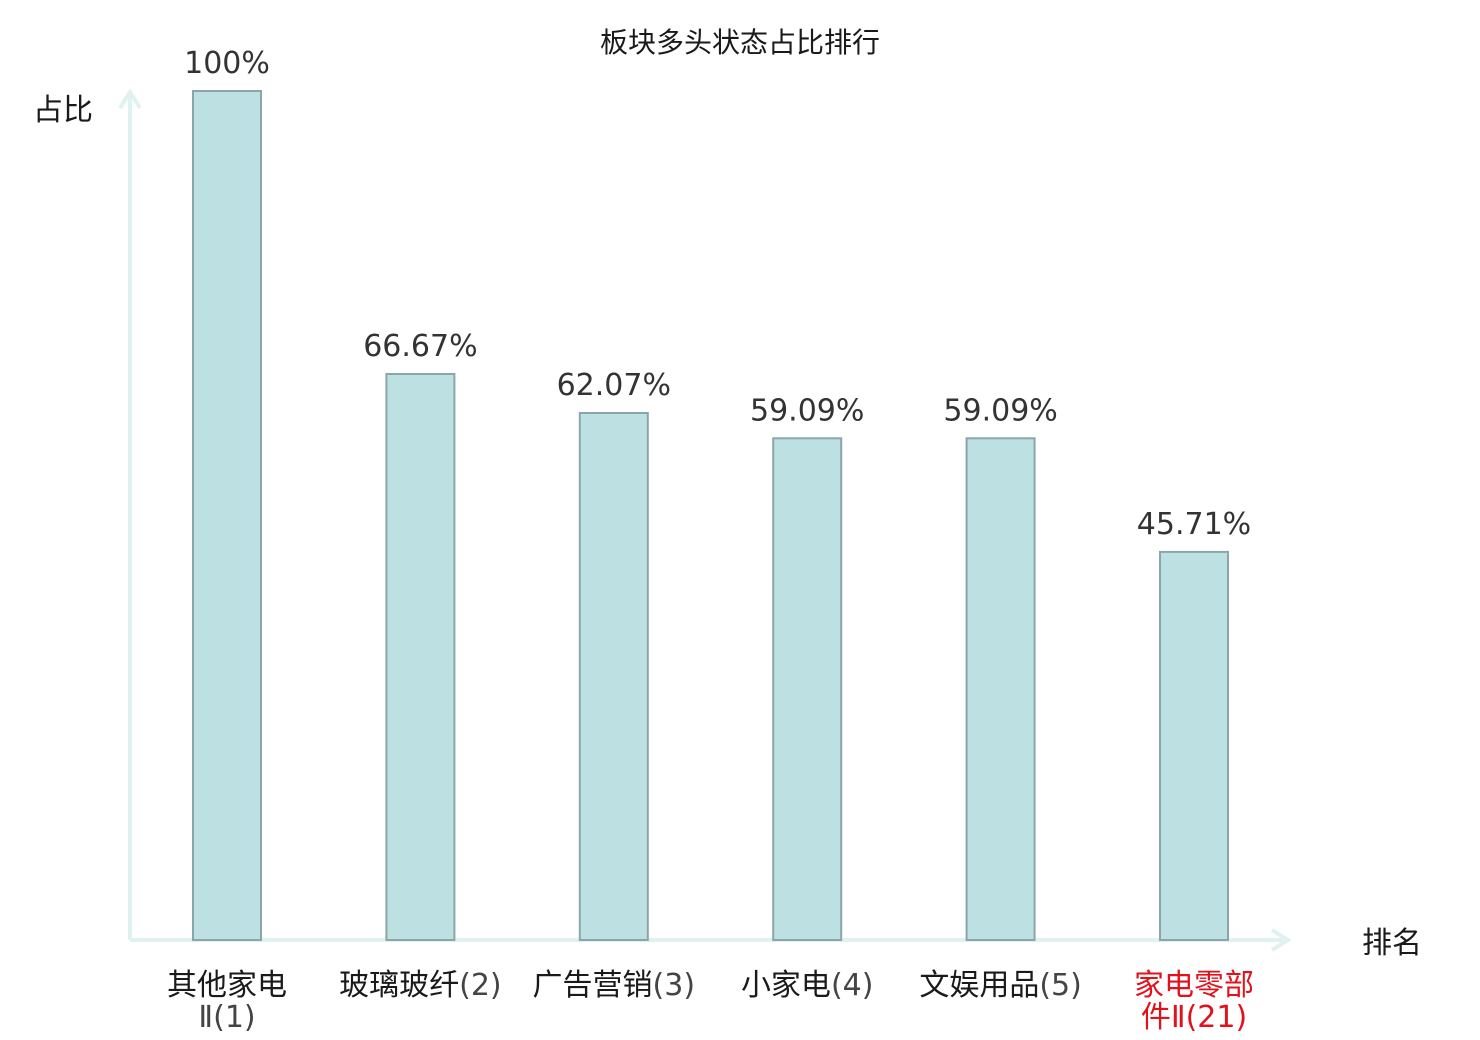  What do you see at coordinates (614, 385) in the screenshot?
I see `value-label-3: 62.07%` at bounding box center [614, 385].